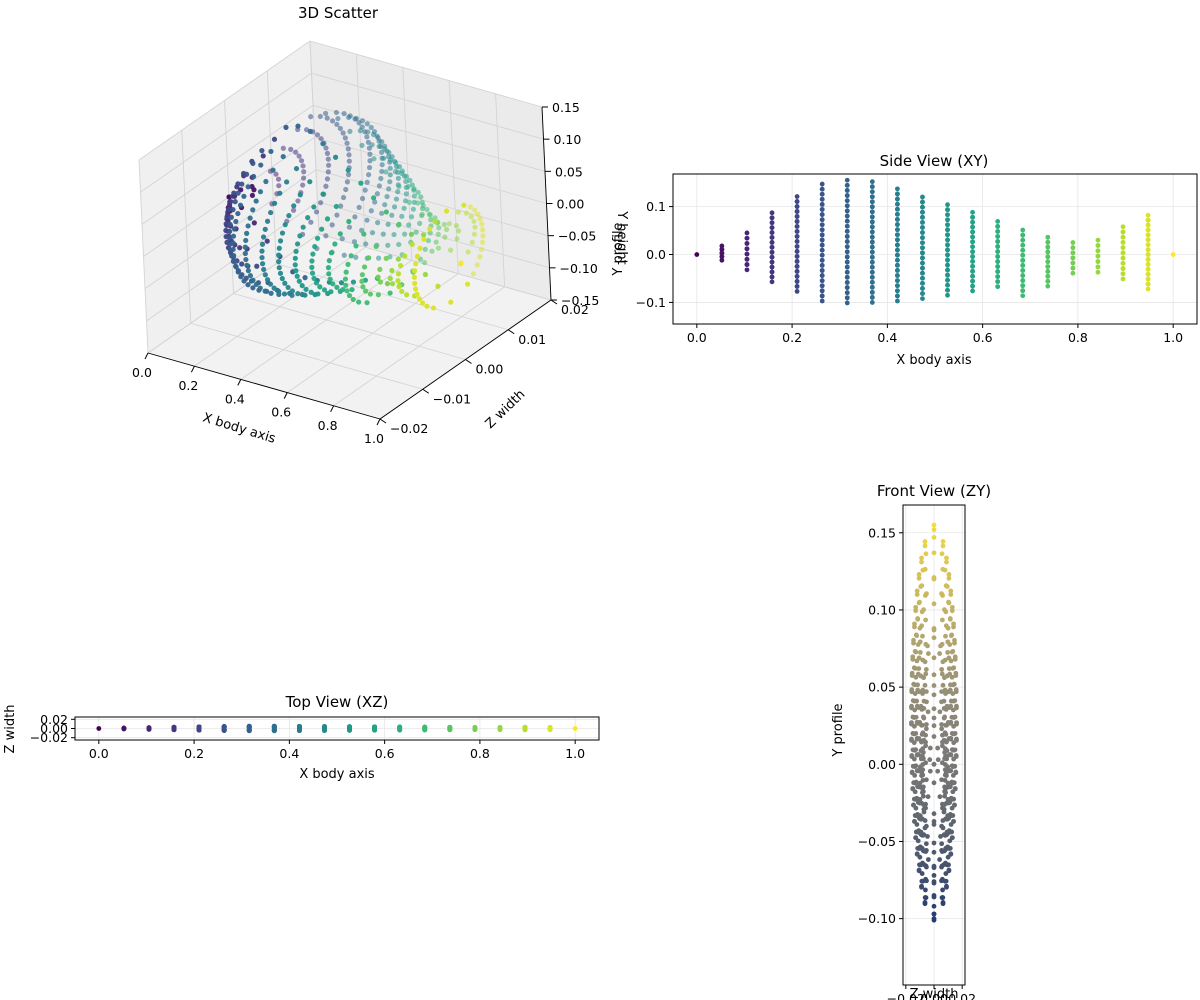 The width and height of the screenshot is (1200, 1000). Describe the element at coordinates (338, 13) in the screenshot. I see `scatter3d-title: 3D Scatter` at that location.